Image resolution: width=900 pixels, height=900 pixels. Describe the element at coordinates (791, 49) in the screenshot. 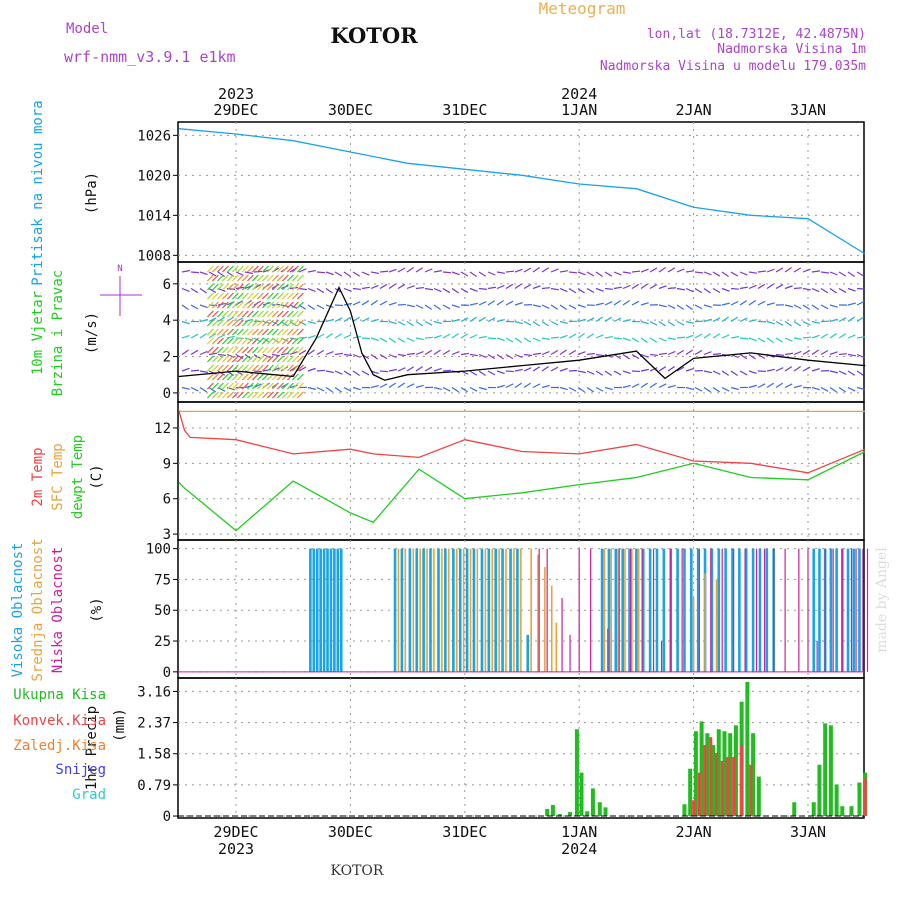

I see `elevation-text: Nadmorska Visina 1m` at that location.